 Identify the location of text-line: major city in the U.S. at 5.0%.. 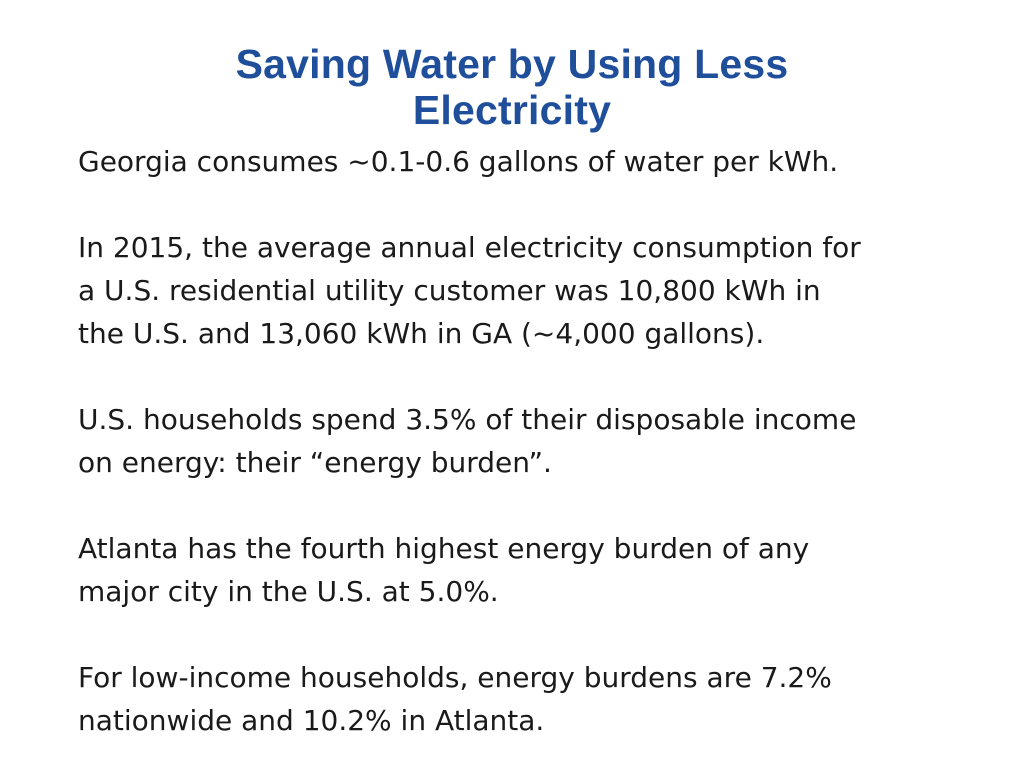
(288, 591).